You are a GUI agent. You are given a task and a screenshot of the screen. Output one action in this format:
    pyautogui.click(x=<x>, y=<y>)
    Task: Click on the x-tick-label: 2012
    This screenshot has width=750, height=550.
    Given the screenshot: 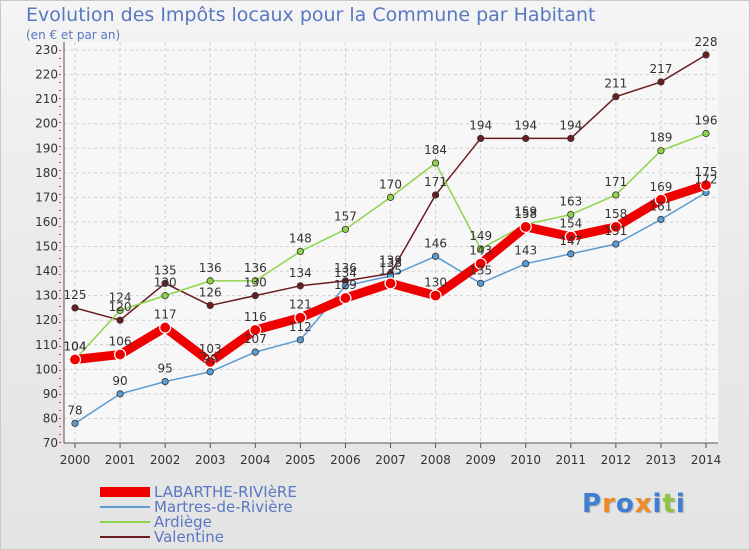 What is the action you would take?
    pyautogui.click(x=616, y=460)
    